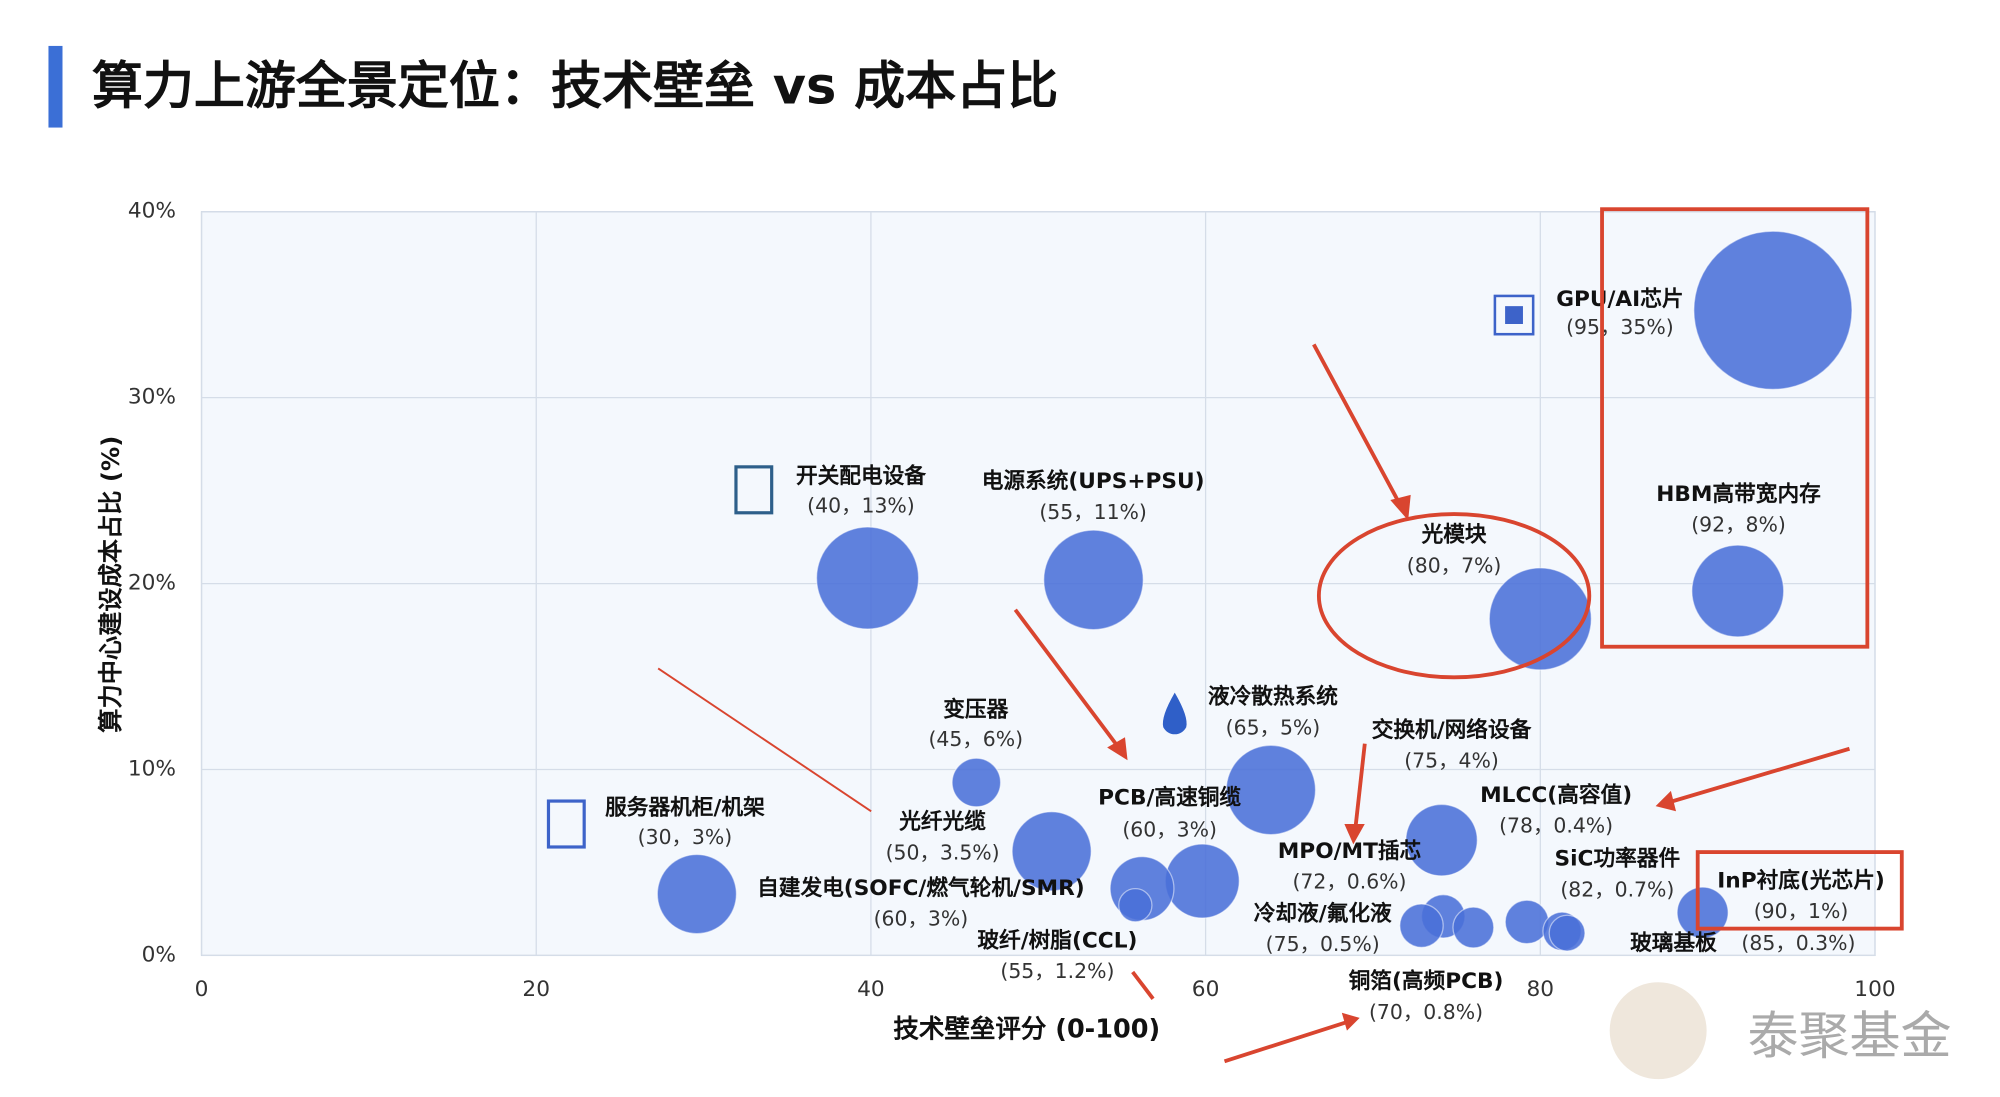 The height and width of the screenshot is (1097, 2000). What do you see at coordinates (685, 808) in the screenshot?
I see `bubble-name: 服务器机柜/机架` at bounding box center [685, 808].